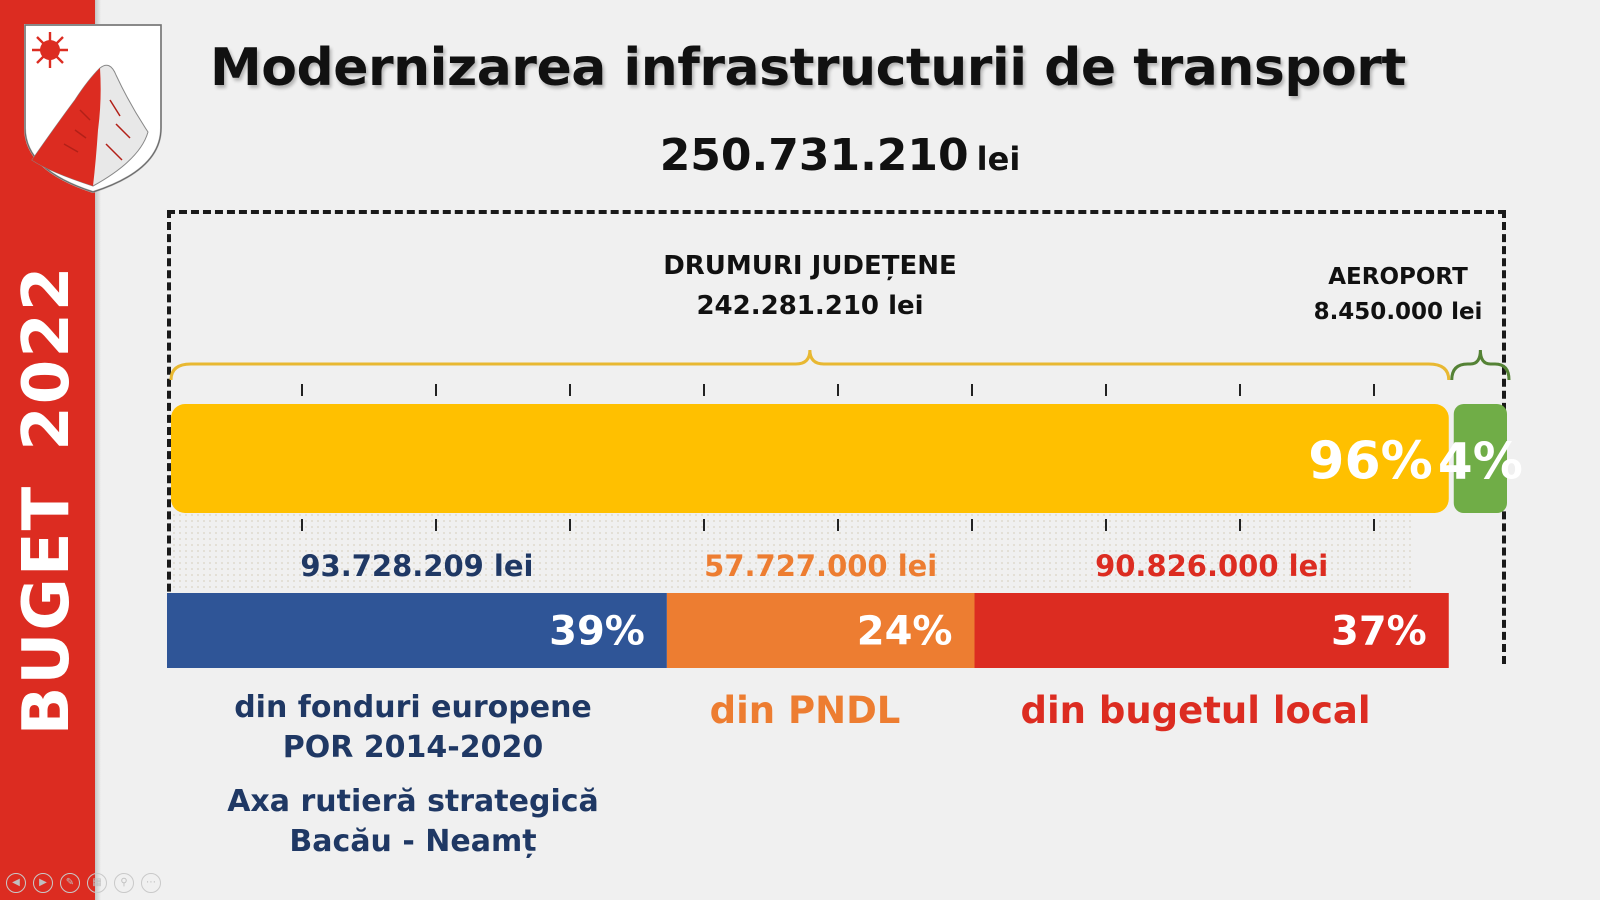 This screenshot has width=1600, height=900. I want to click on source-eu-line2: POR 2014-2020, so click(413, 747).